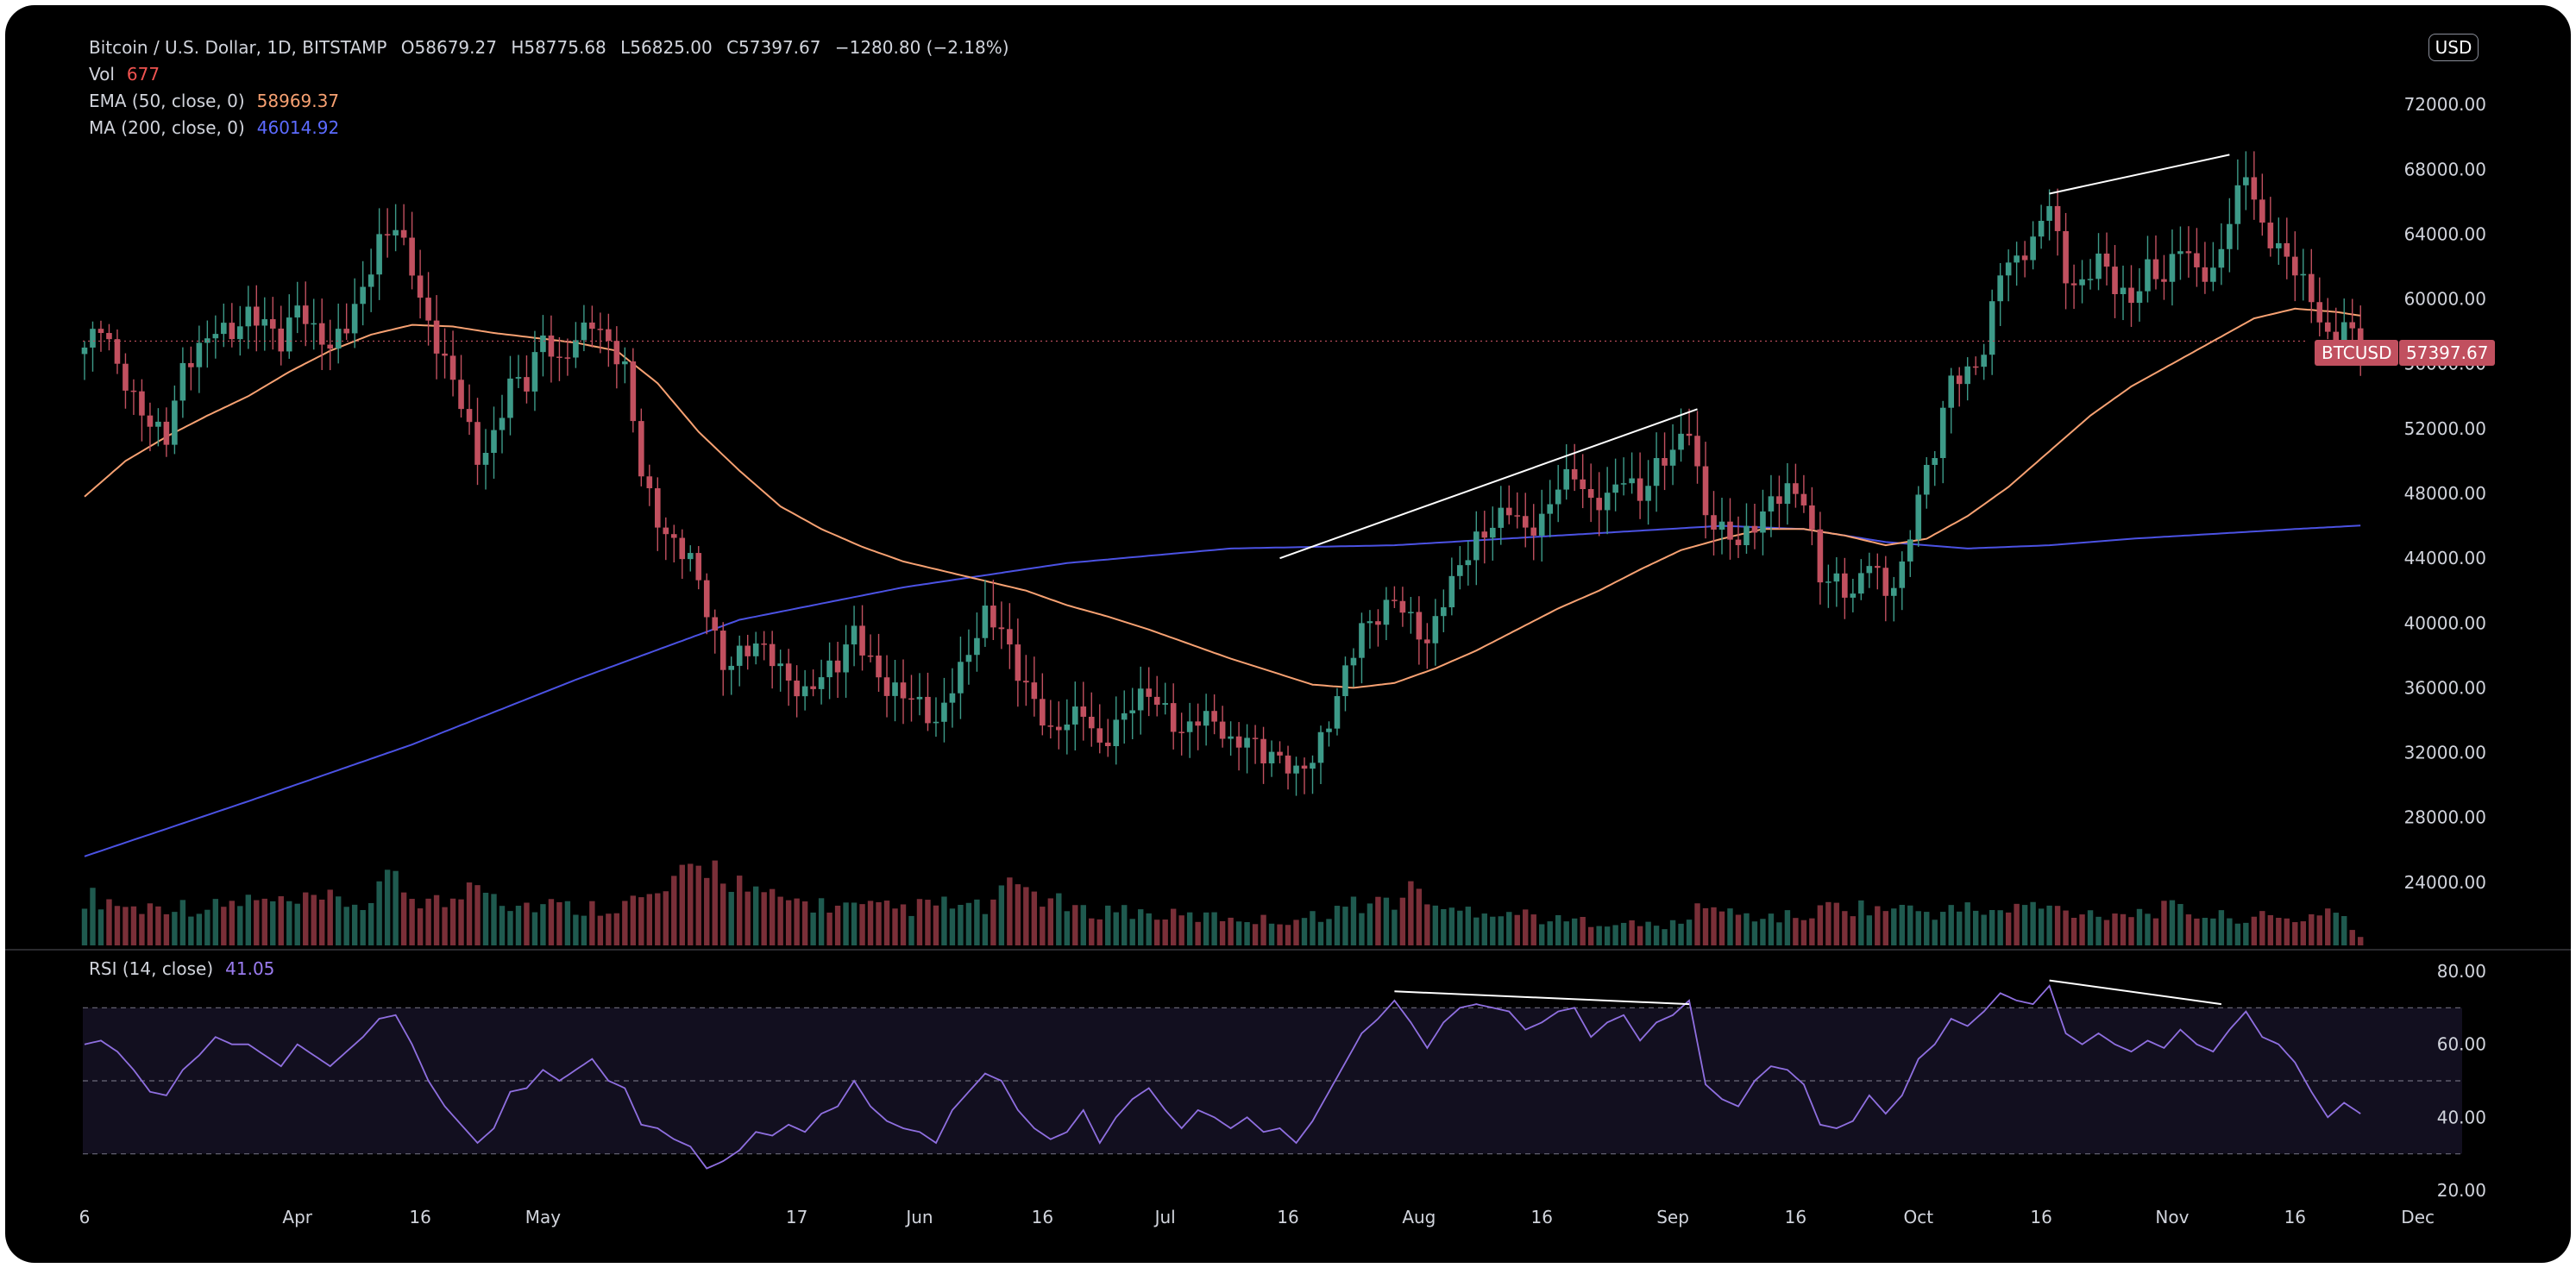 Image resolution: width=2576 pixels, height=1268 pixels. What do you see at coordinates (218, 101) in the screenshot?
I see `ema-legend: EMA (50, close, 0) 58969.37` at bounding box center [218, 101].